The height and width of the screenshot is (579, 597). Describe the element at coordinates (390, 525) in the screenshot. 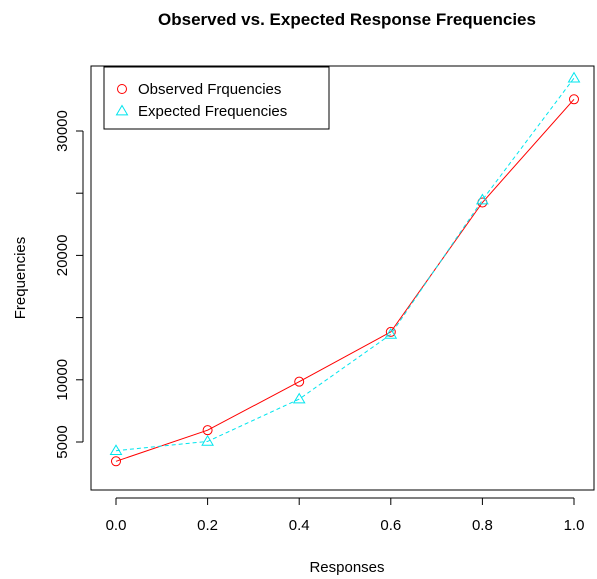

I see `x-tick-label: 0.6` at that location.